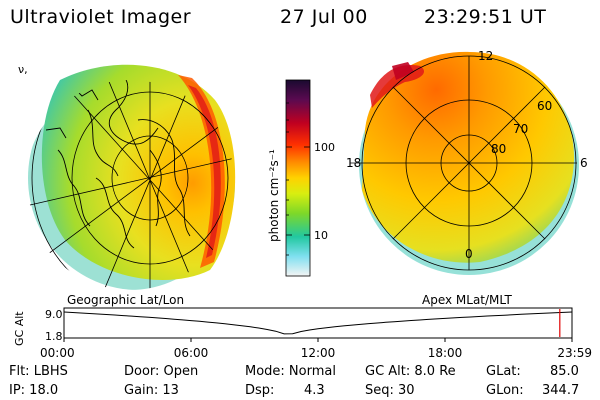 The width and height of the screenshot is (600, 400). I want to click on dsp-value: 4.3, so click(314, 390).